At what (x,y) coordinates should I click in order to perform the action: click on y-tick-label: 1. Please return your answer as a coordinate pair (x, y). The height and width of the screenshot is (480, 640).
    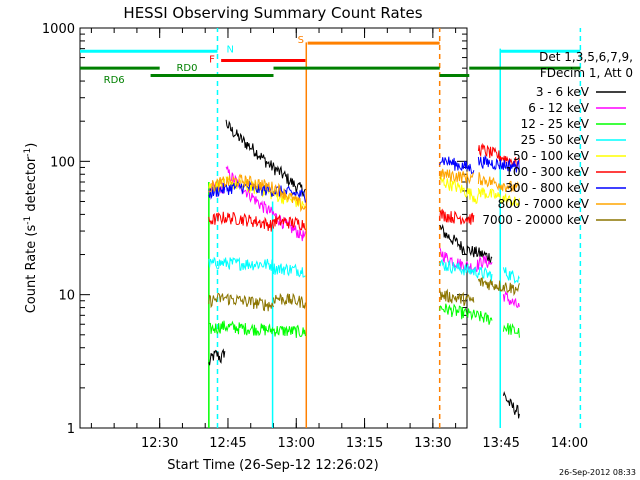
    Looking at the image, I should click on (71, 429).